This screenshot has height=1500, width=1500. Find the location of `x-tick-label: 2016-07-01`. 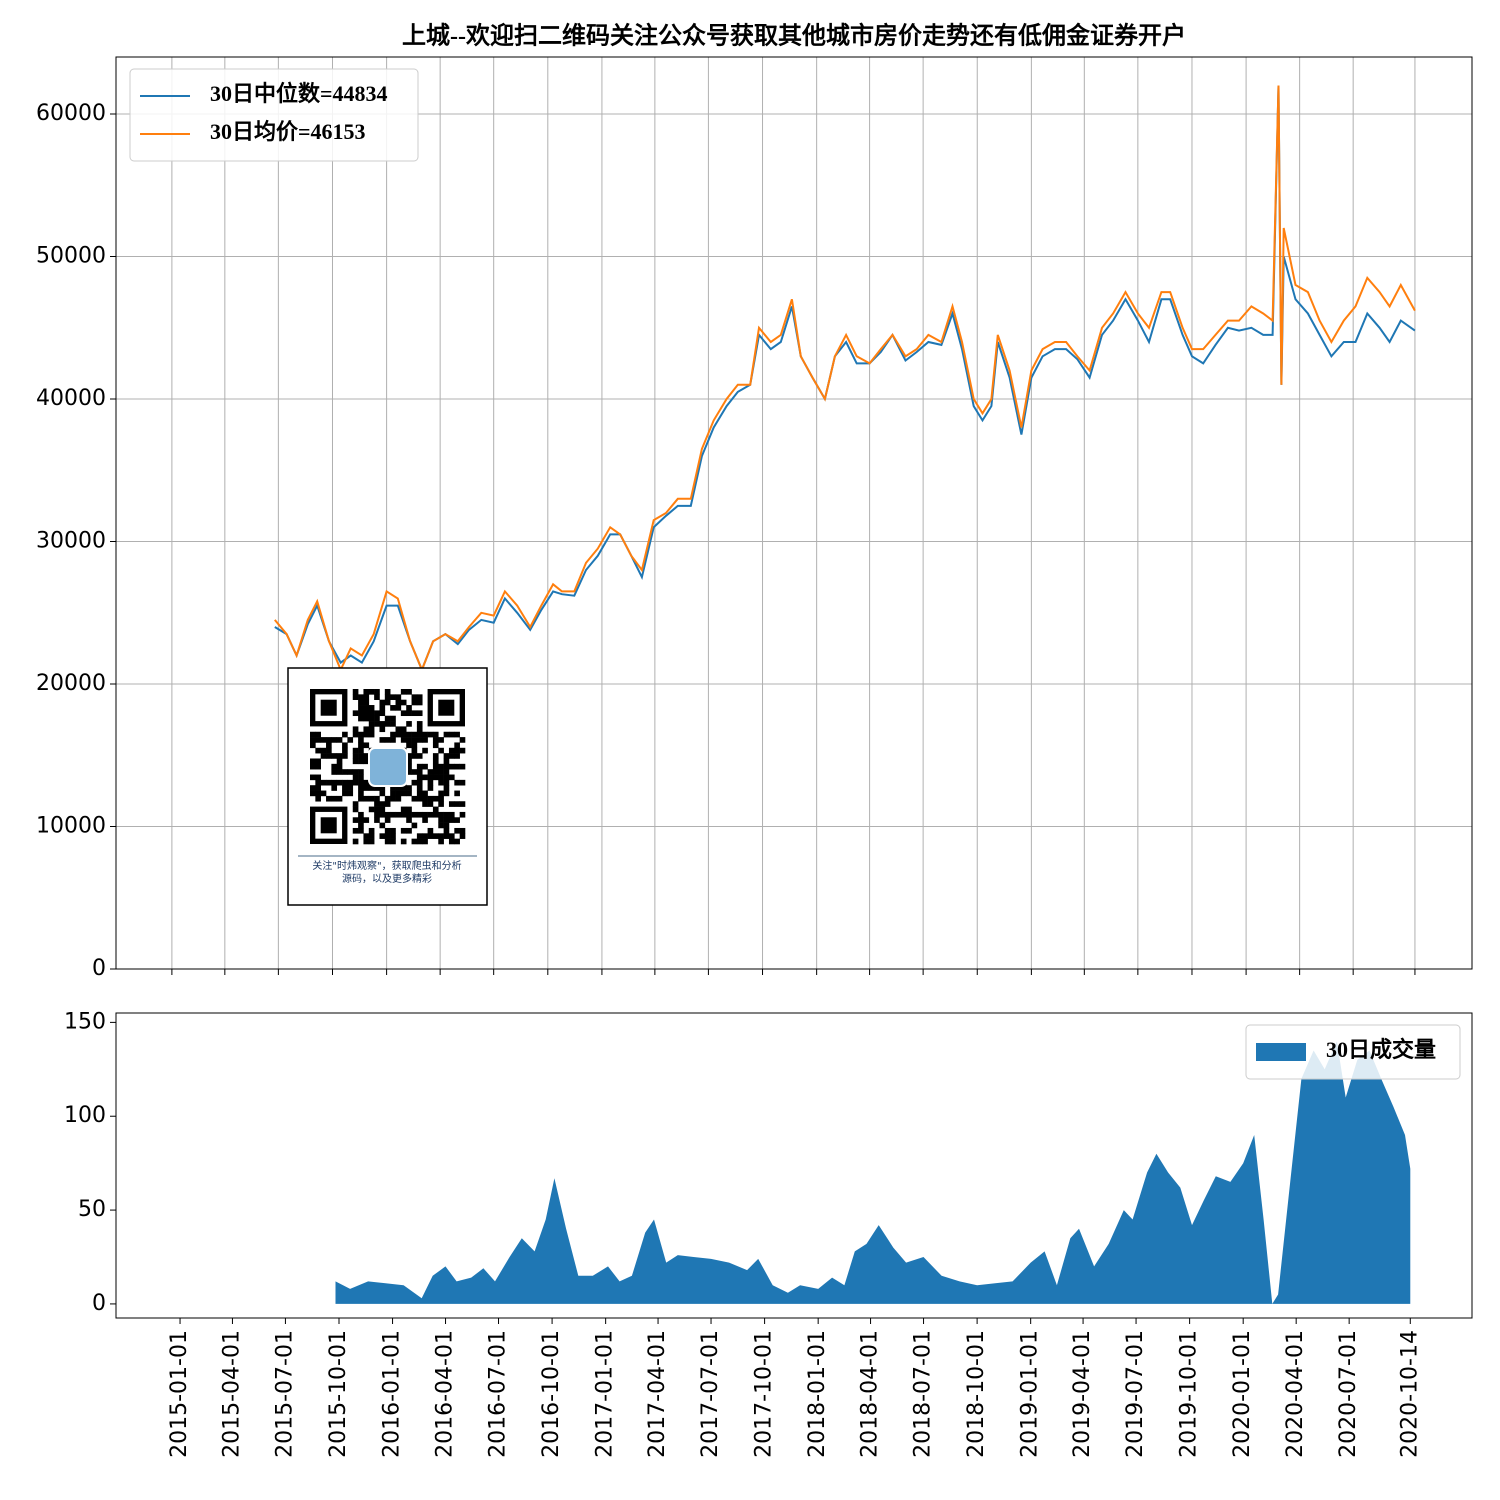

x-tick-label: 2016-07-01 is located at coordinates (498, 1394).